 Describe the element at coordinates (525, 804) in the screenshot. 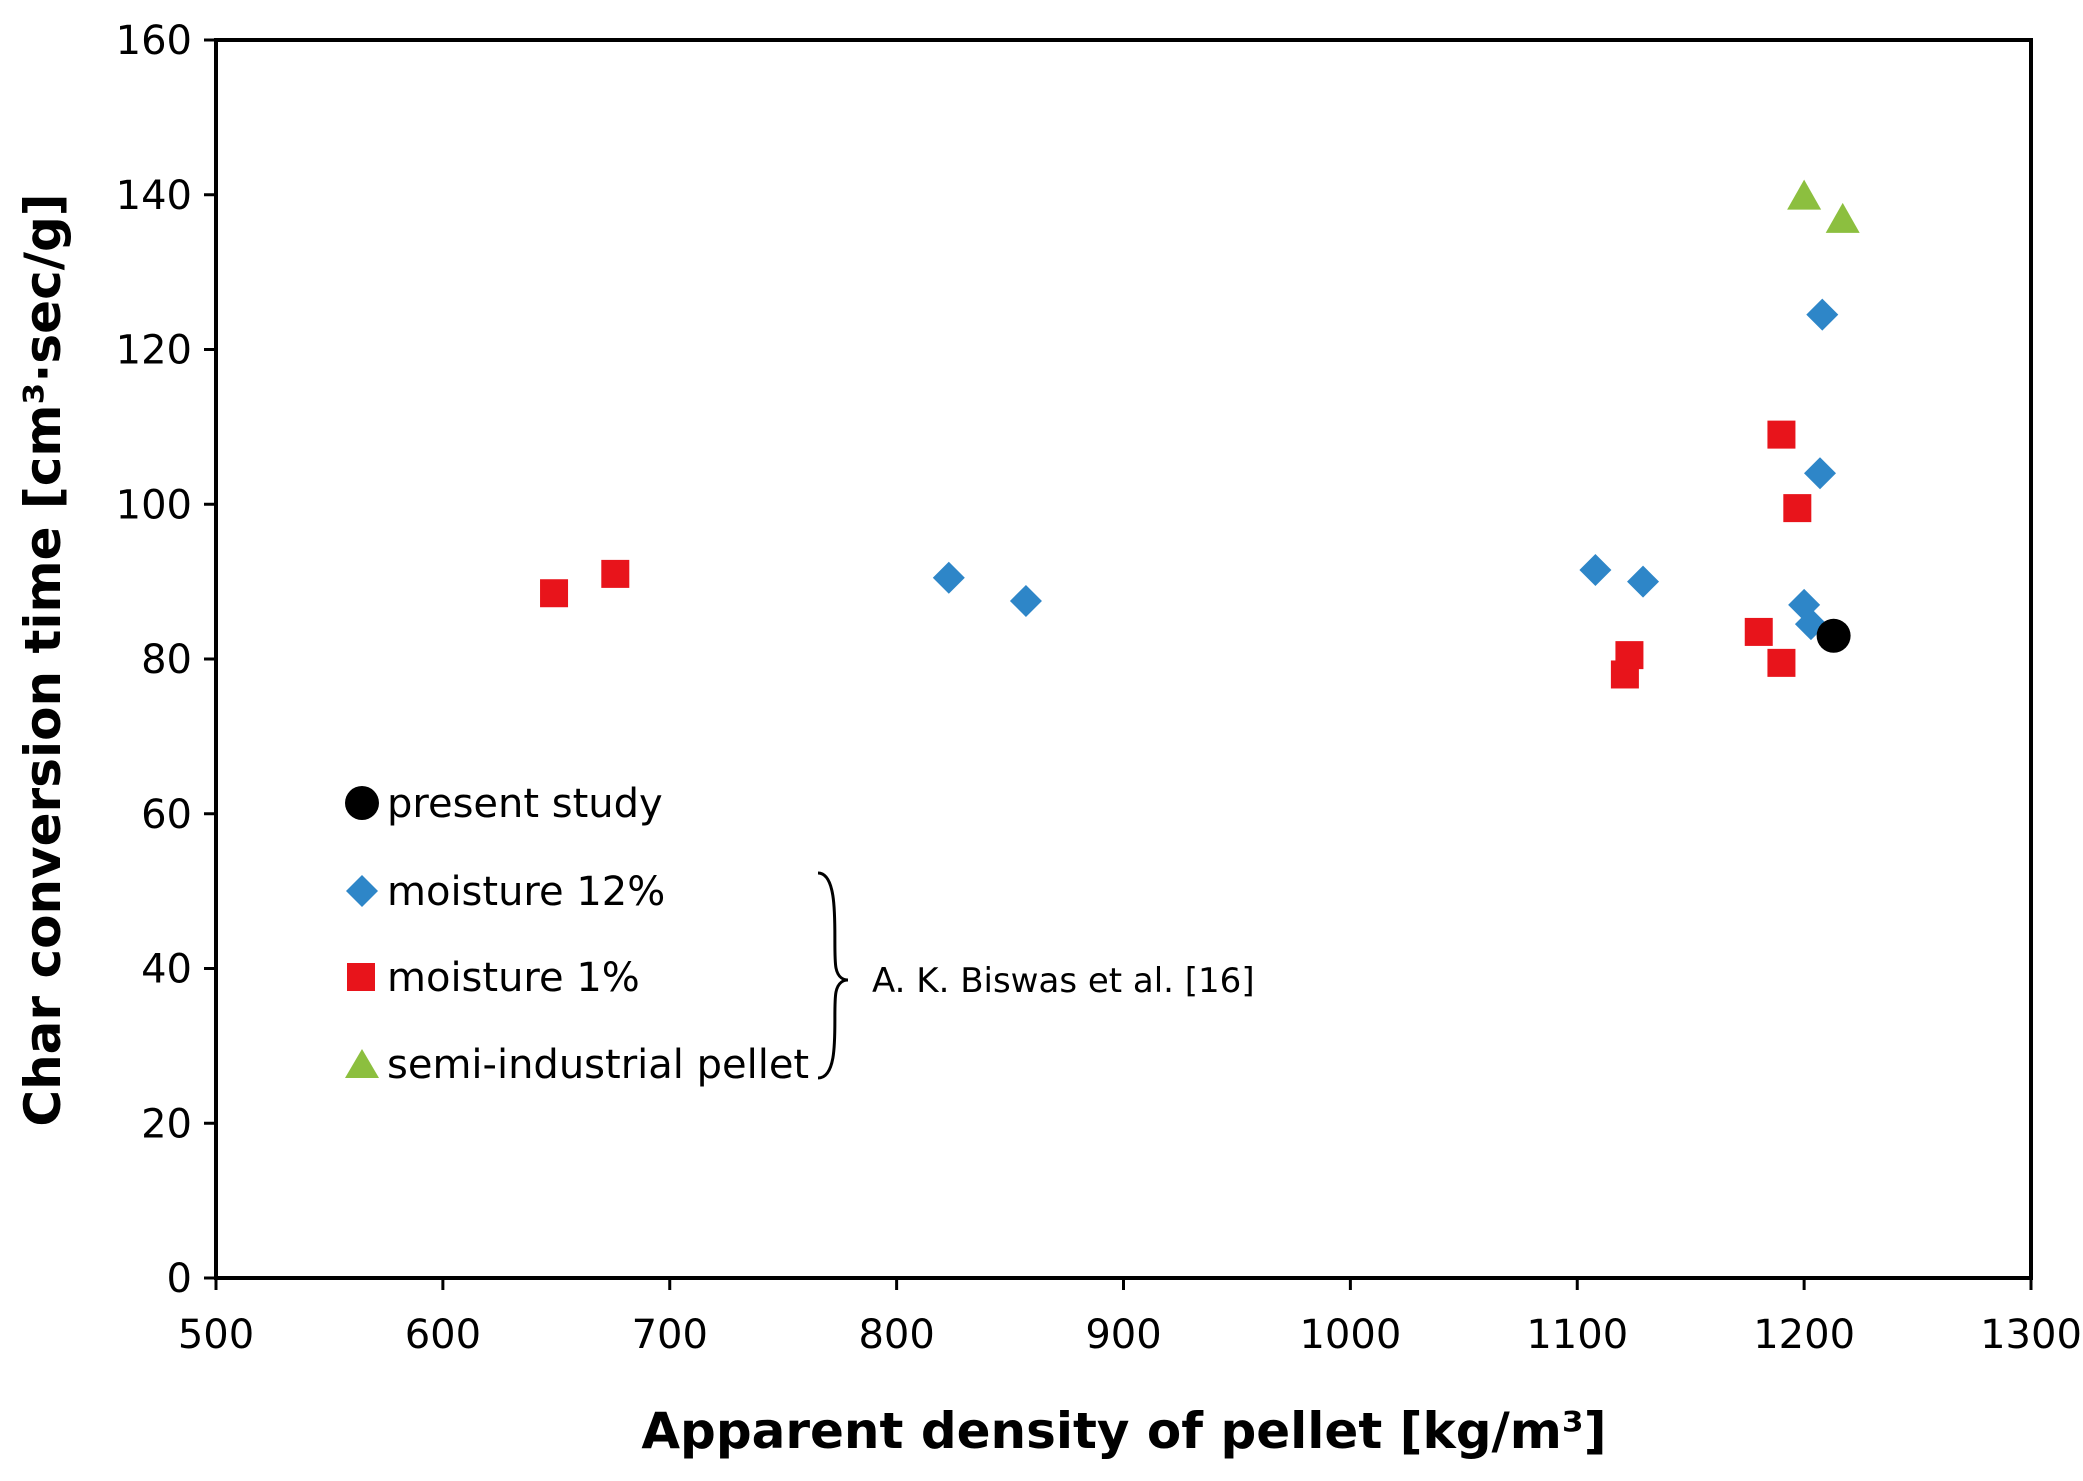

I see `legend-label-present-study: present study` at that location.